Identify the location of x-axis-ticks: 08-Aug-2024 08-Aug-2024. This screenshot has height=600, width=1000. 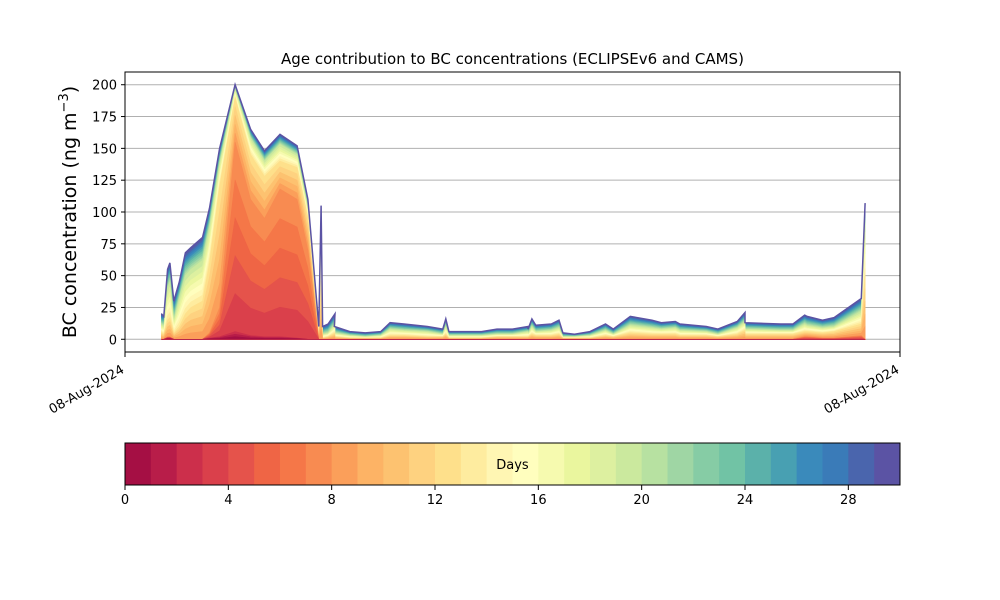
(474, 385).